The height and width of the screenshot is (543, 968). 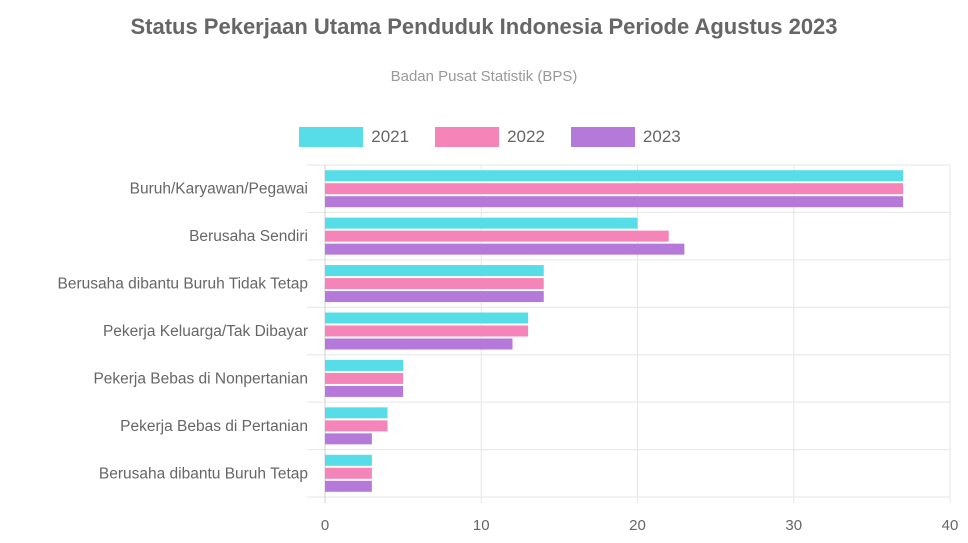 What do you see at coordinates (390, 136) in the screenshot?
I see `legend-label: 2021` at bounding box center [390, 136].